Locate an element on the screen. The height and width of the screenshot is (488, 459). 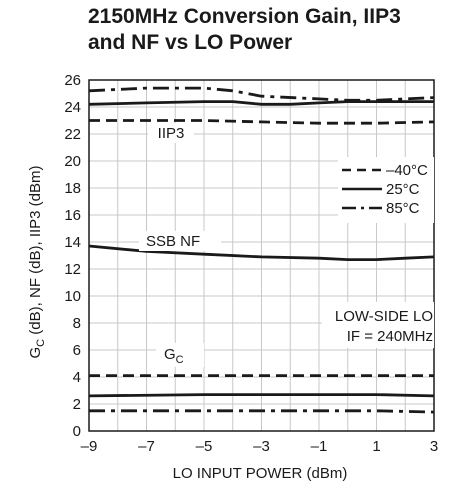
legend-label-85: 85°C is located at coordinates (403, 208).